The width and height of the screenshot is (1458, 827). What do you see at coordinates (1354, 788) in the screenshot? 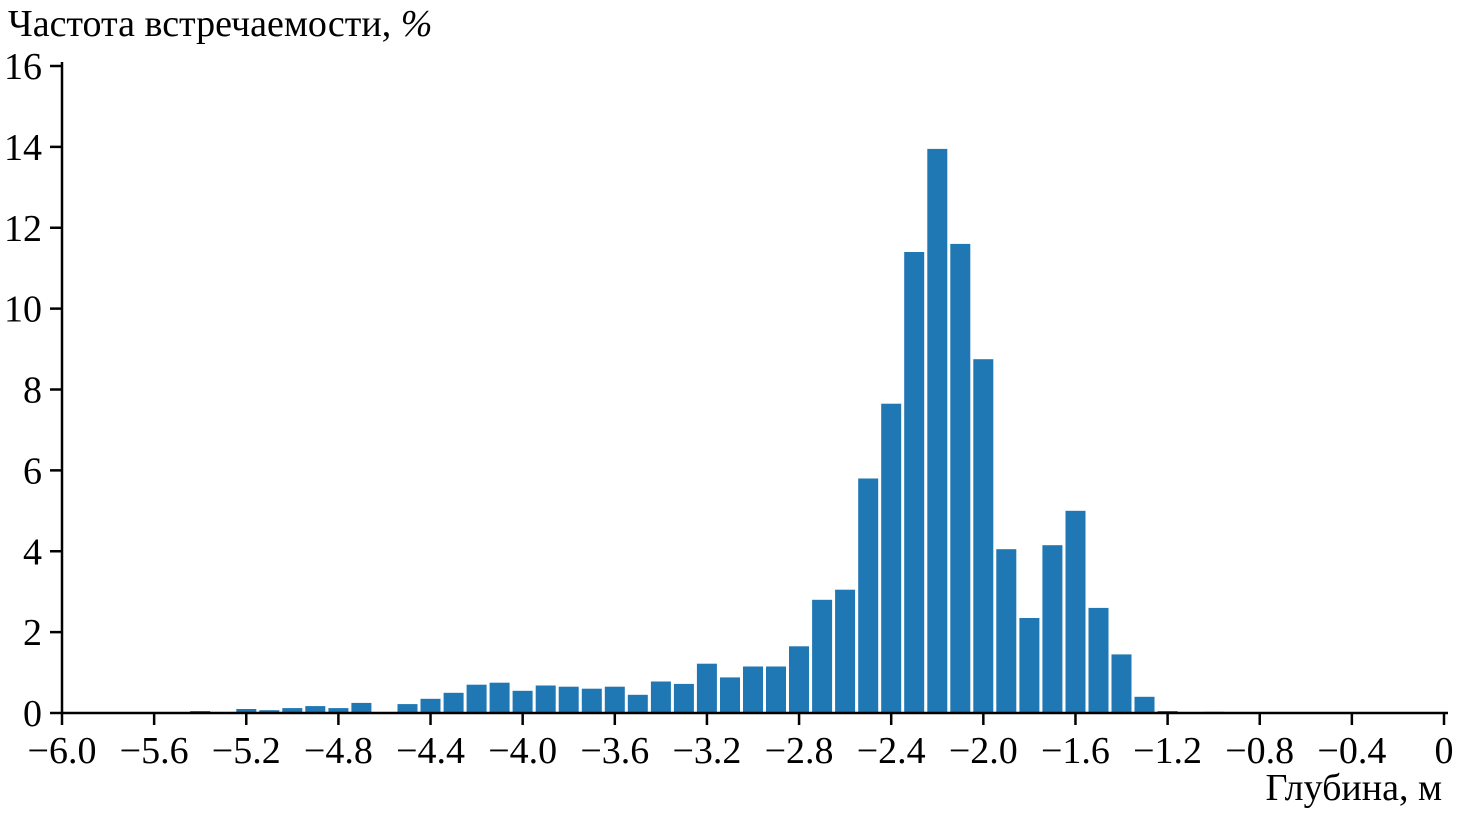
I see `x-axis-title: Глубина, м` at bounding box center [1354, 788].